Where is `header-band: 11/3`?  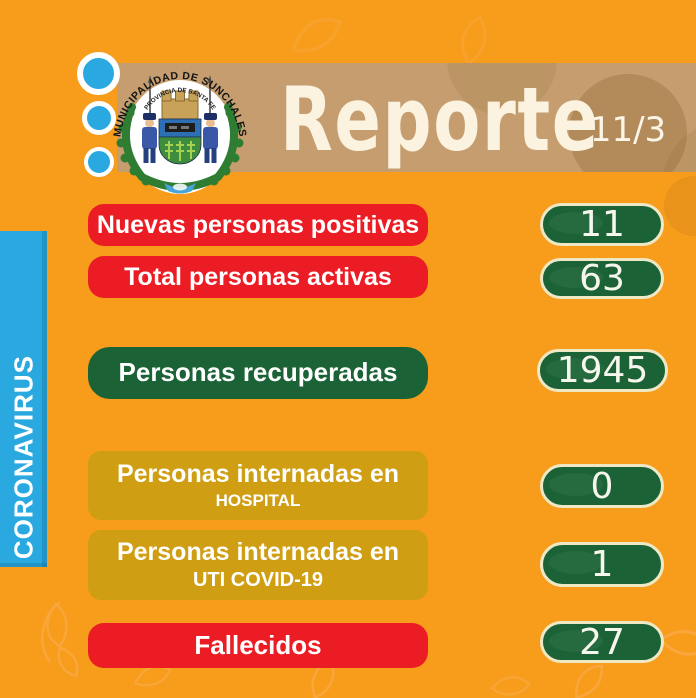 header-band: 11/3 is located at coordinates (406, 117).